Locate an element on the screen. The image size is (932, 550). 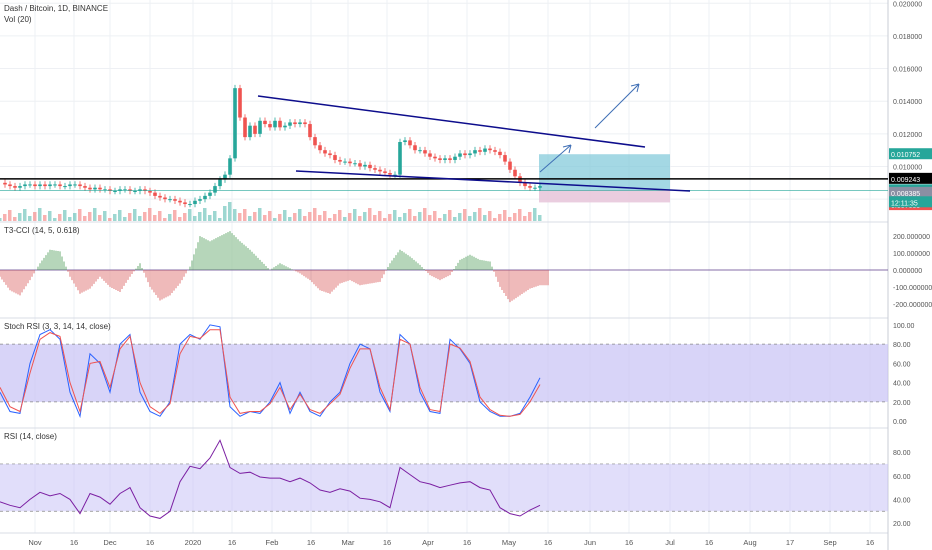
t3cci-title: T3-CCI (14, 5, 0.618) is located at coordinates (42, 230).